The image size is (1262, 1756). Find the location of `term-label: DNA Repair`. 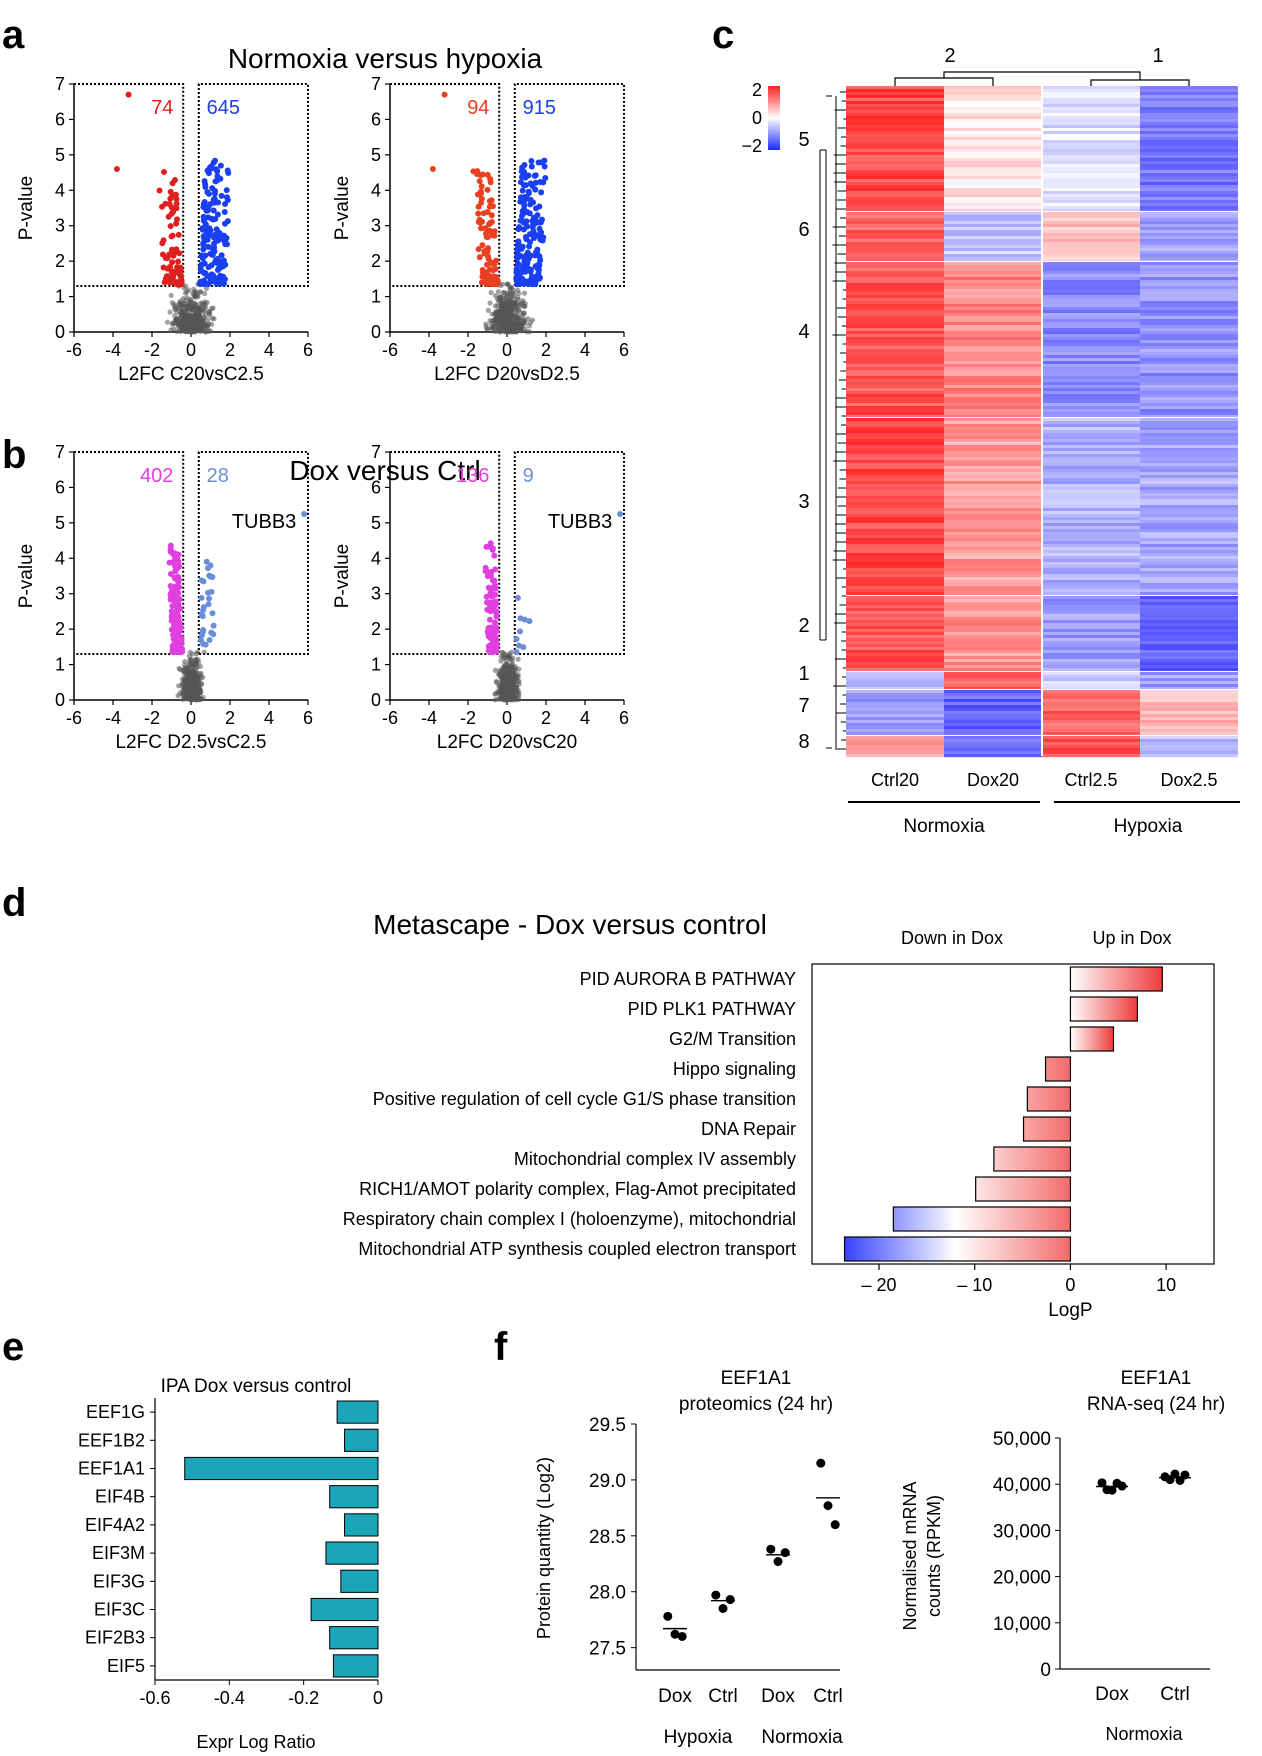

term-label: DNA Repair is located at coordinates (748, 1129).